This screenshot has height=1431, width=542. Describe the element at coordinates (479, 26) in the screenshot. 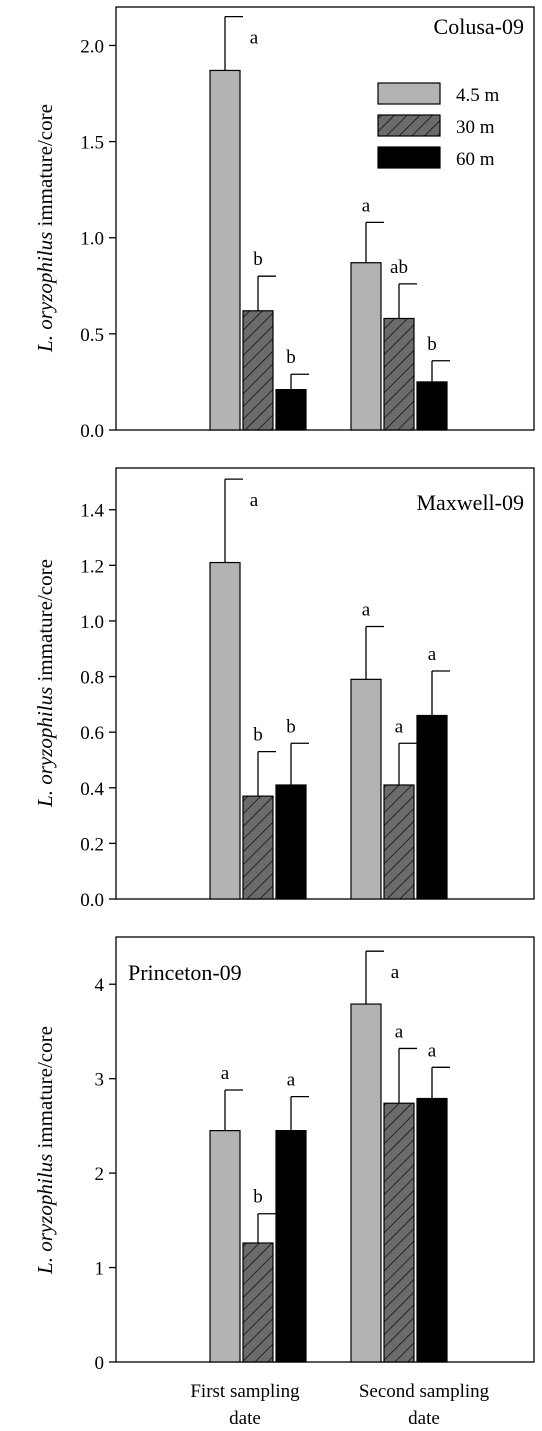

I see `panel-title: Colusa-09` at that location.